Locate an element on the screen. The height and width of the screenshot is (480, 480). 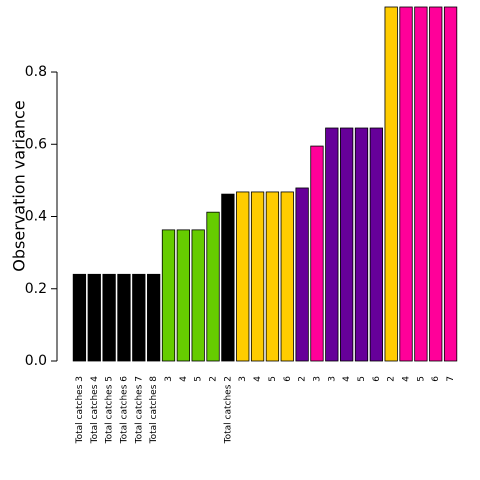
x-tick-label: Total catches 7 is located at coordinates (139, 410).